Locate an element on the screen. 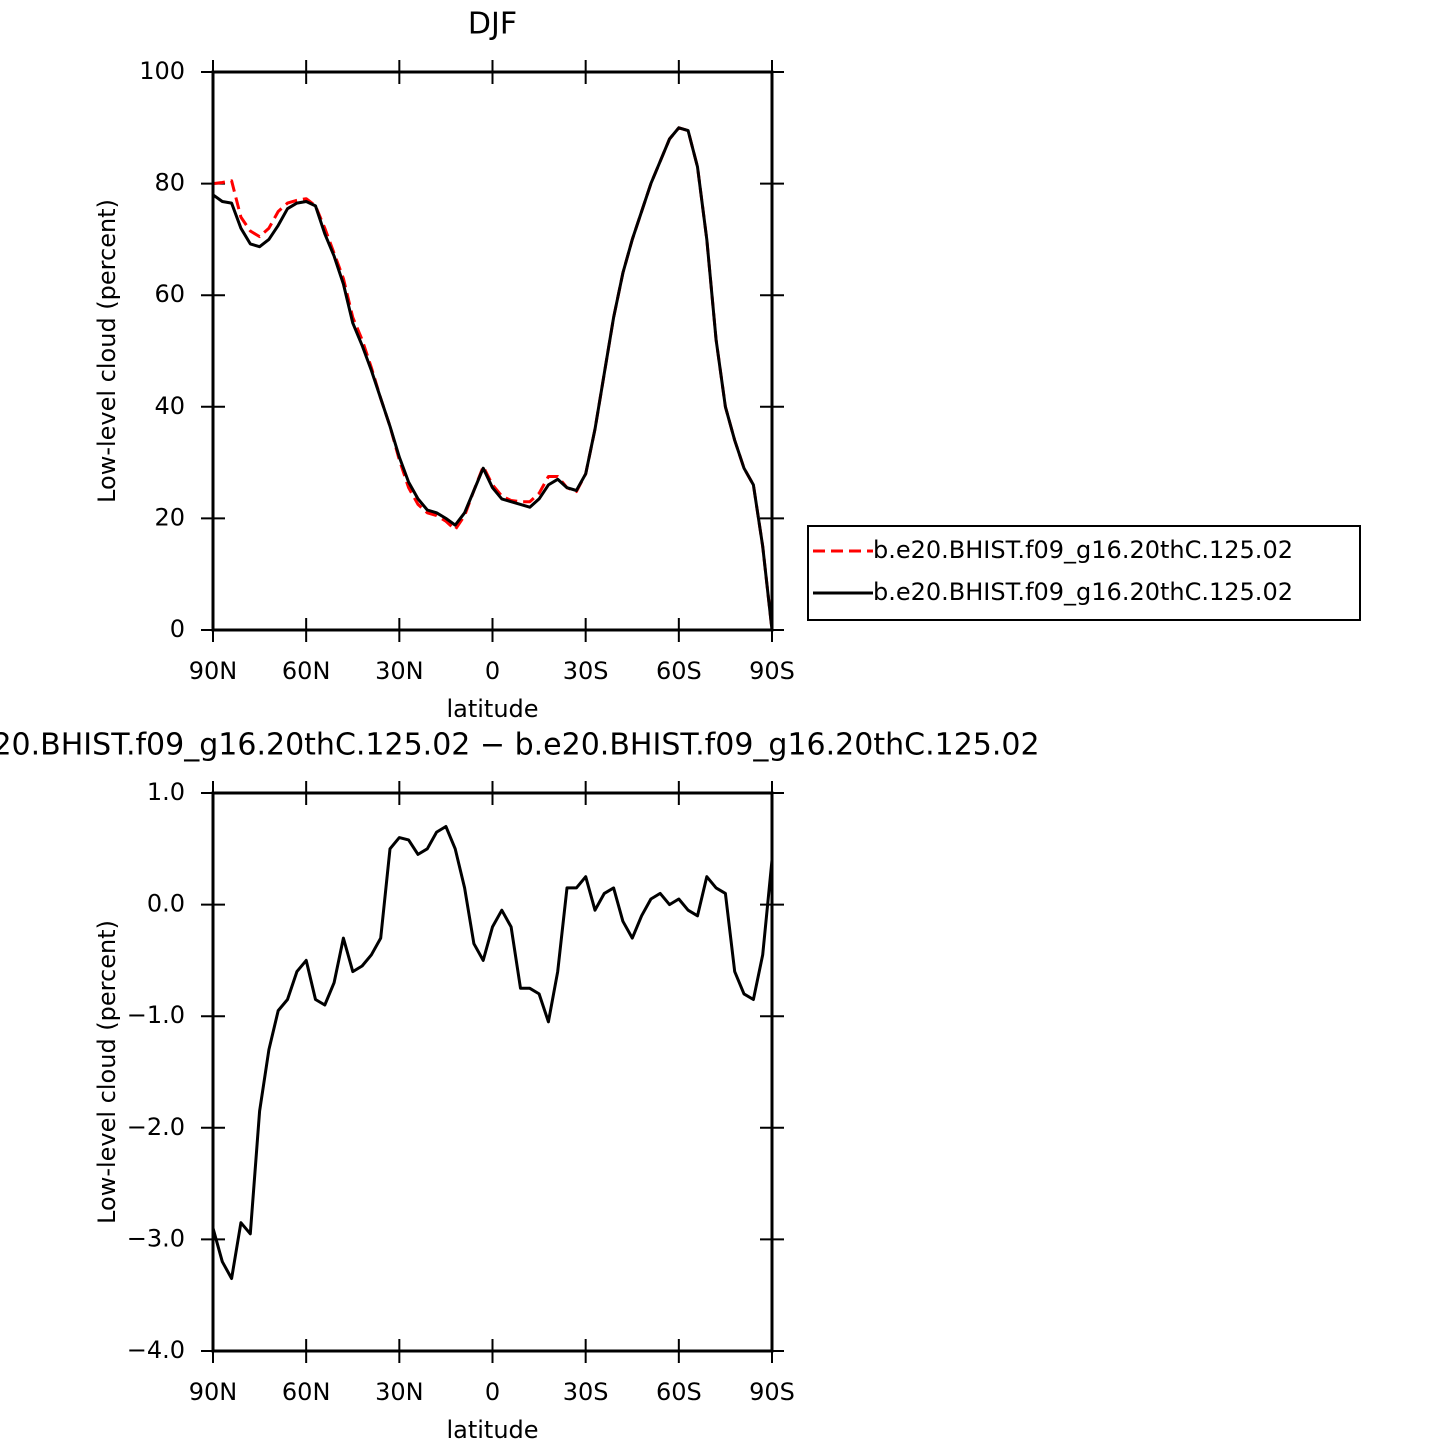 This screenshot has width=1455, height=1452. y-tick-label: −1.0 is located at coordinates (156, 1015).